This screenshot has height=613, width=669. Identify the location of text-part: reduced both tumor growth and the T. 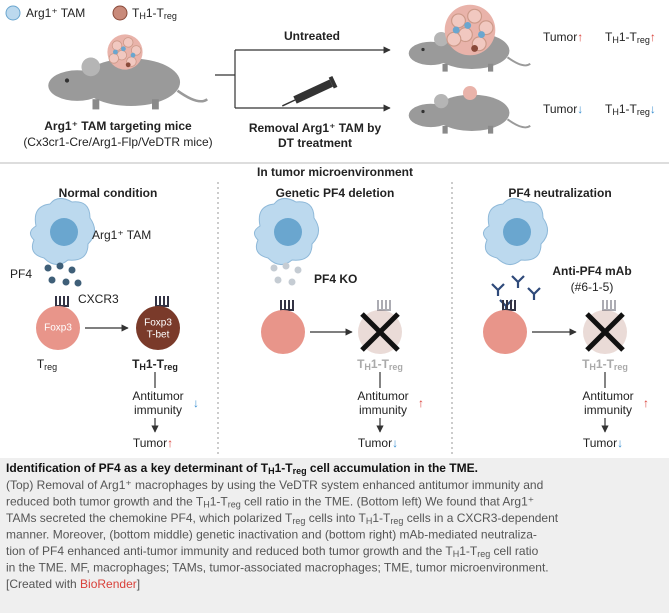
(105, 502).